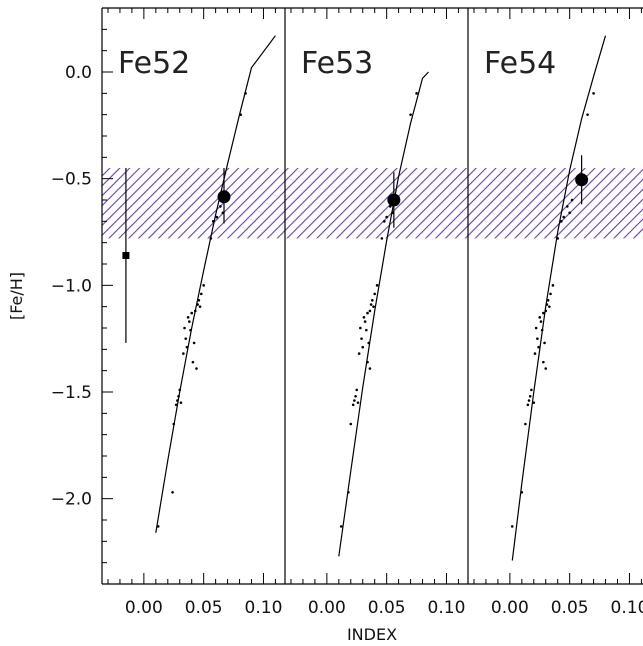 This screenshot has width=643, height=646. I want to click on x-axis-title: INDEX, so click(372, 634).